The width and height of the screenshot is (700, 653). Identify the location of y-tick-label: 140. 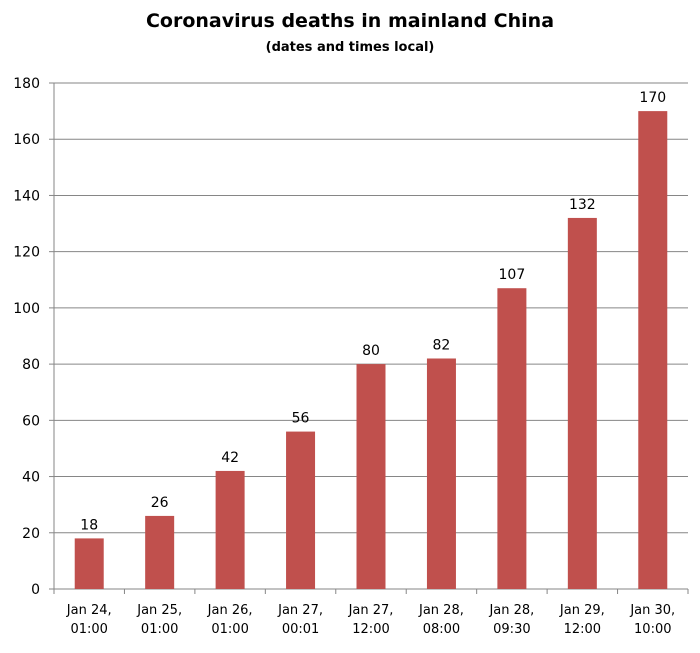
(26, 196).